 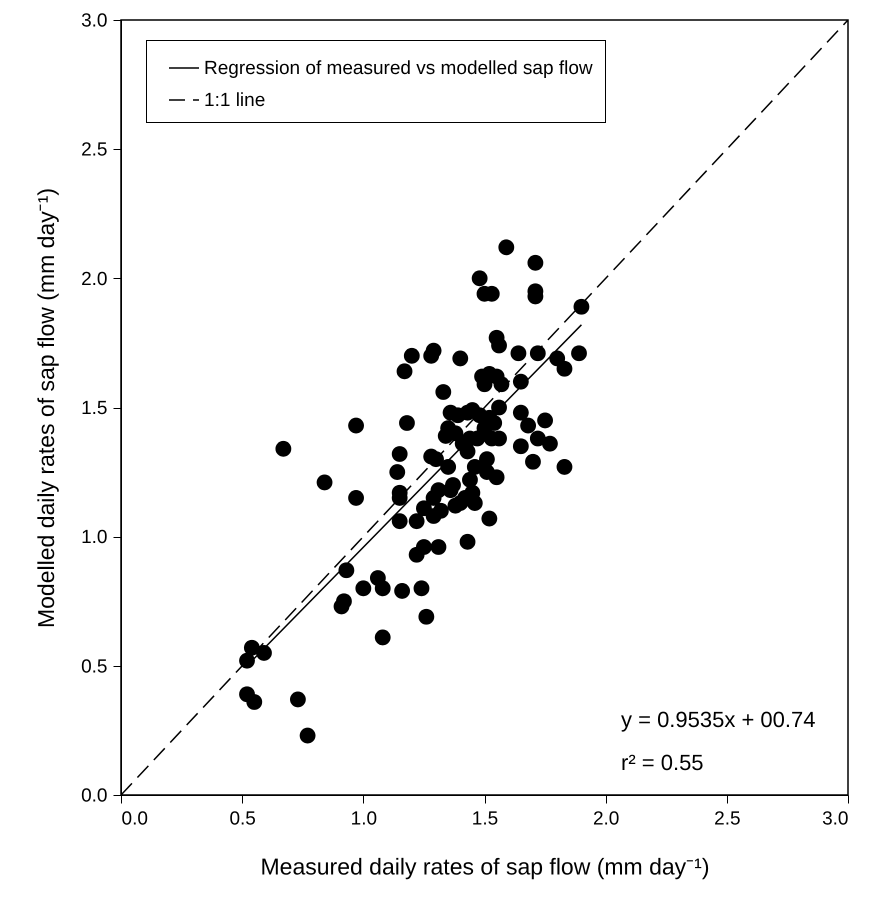 What do you see at coordinates (235, 100) in the screenshot?
I see `legend-label: 1:1 line` at bounding box center [235, 100].